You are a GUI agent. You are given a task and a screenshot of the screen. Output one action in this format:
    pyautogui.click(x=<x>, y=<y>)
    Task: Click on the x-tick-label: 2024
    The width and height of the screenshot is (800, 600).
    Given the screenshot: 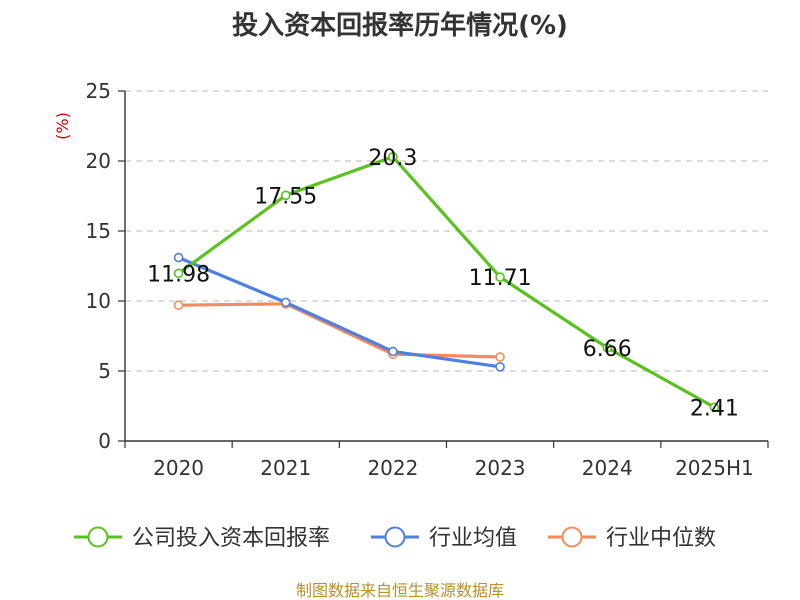 What is the action you would take?
    pyautogui.click(x=607, y=468)
    